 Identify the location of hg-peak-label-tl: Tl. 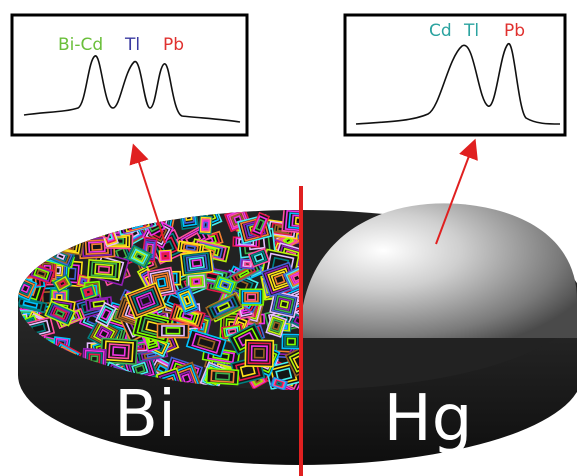
(471, 31).